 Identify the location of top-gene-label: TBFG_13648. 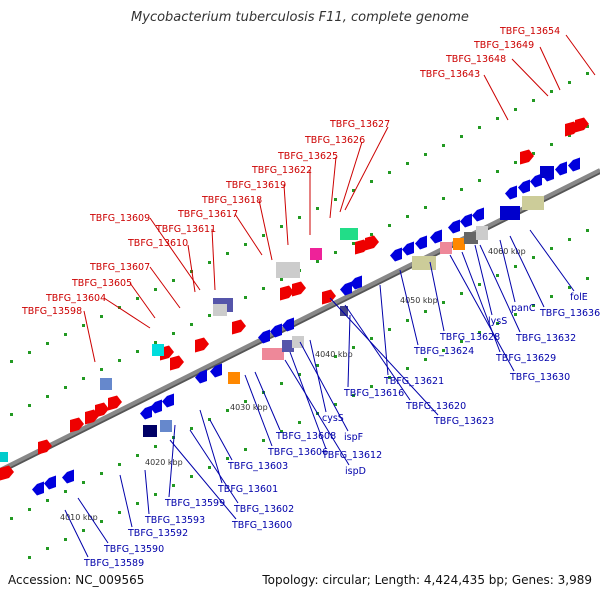
(475, 59).